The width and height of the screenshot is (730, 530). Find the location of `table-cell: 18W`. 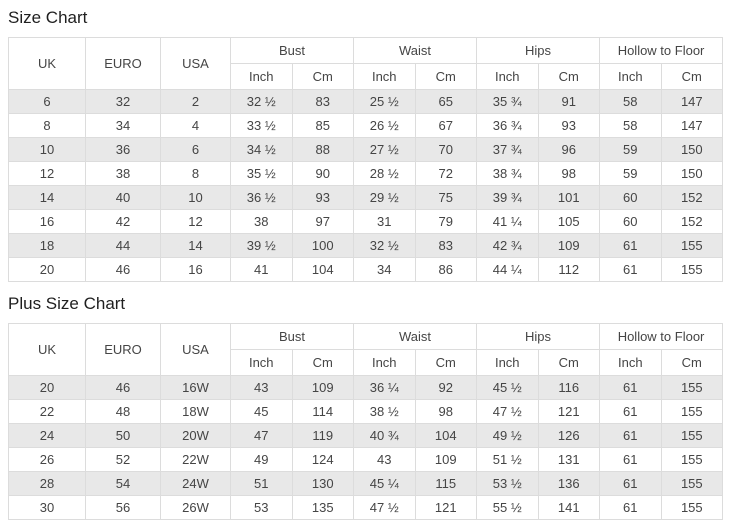

table-cell: 18W is located at coordinates (195, 411).